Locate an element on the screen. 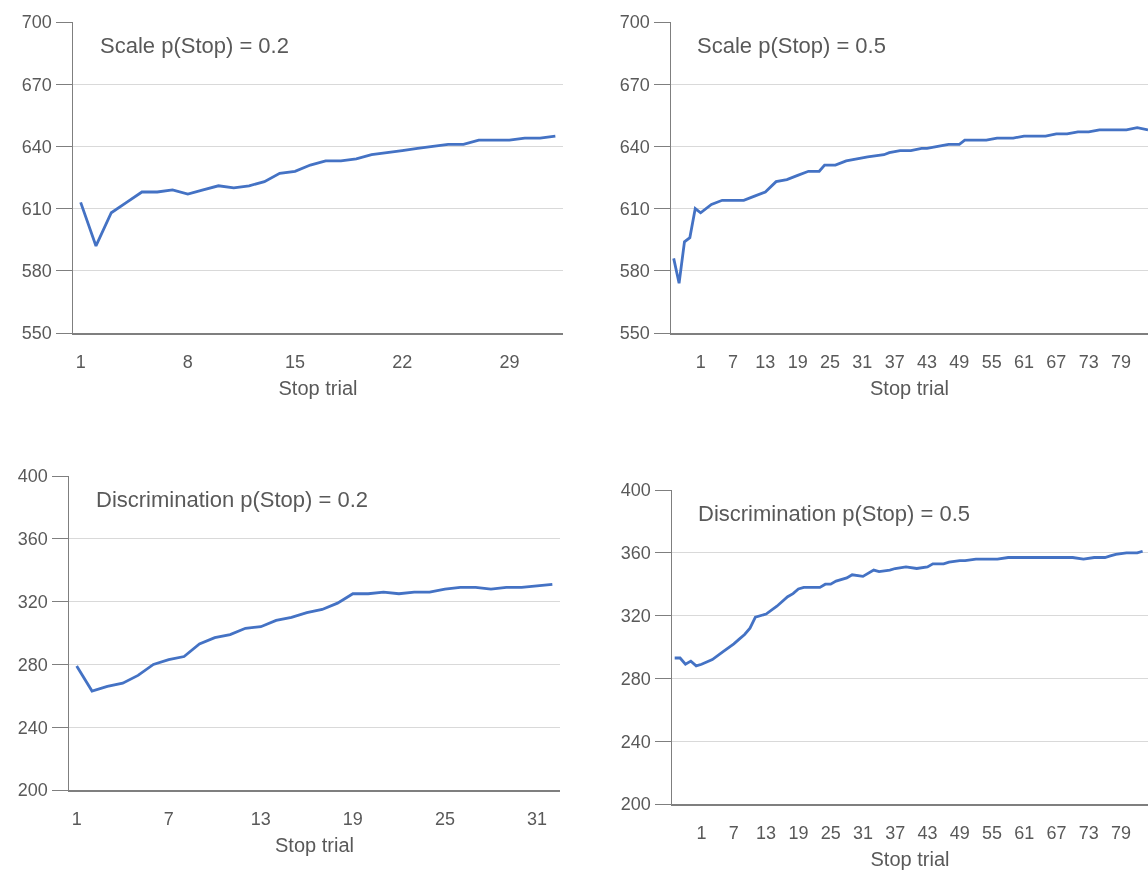  text: Discrimination p(Stop) = 0.5 is located at coordinates (834, 513).